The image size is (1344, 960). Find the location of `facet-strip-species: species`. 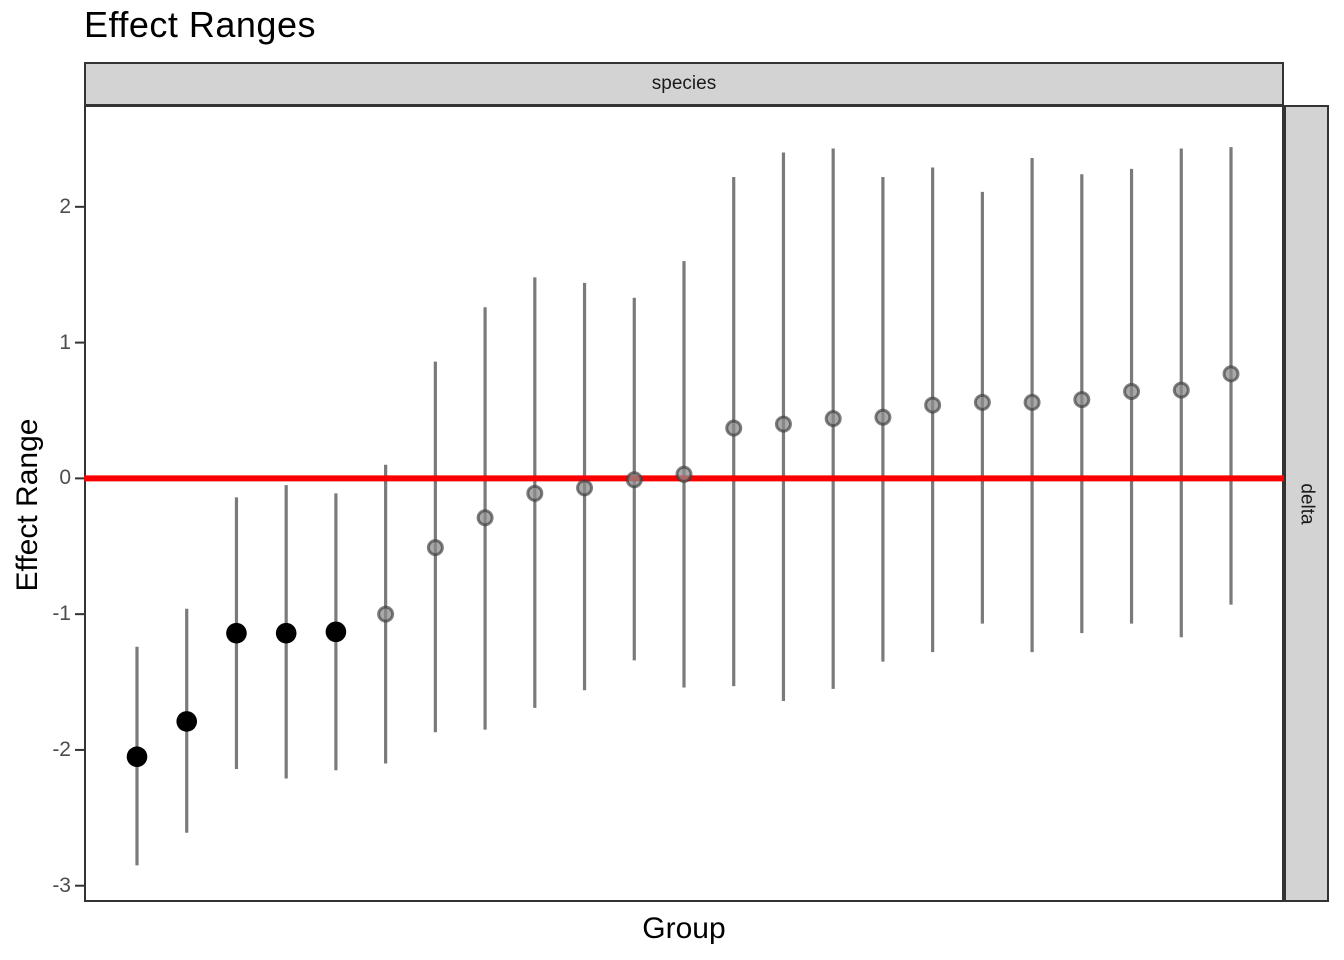

facet-strip-species: species is located at coordinates (684, 84).